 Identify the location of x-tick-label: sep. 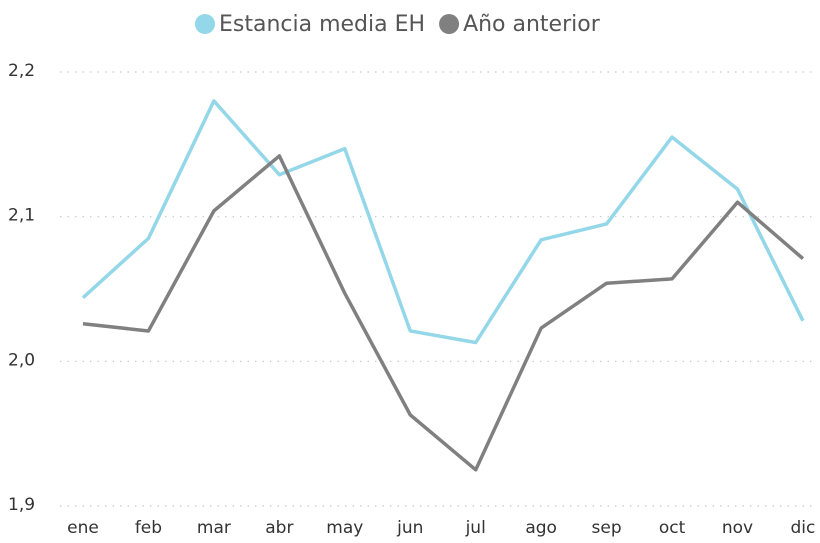
(607, 528).